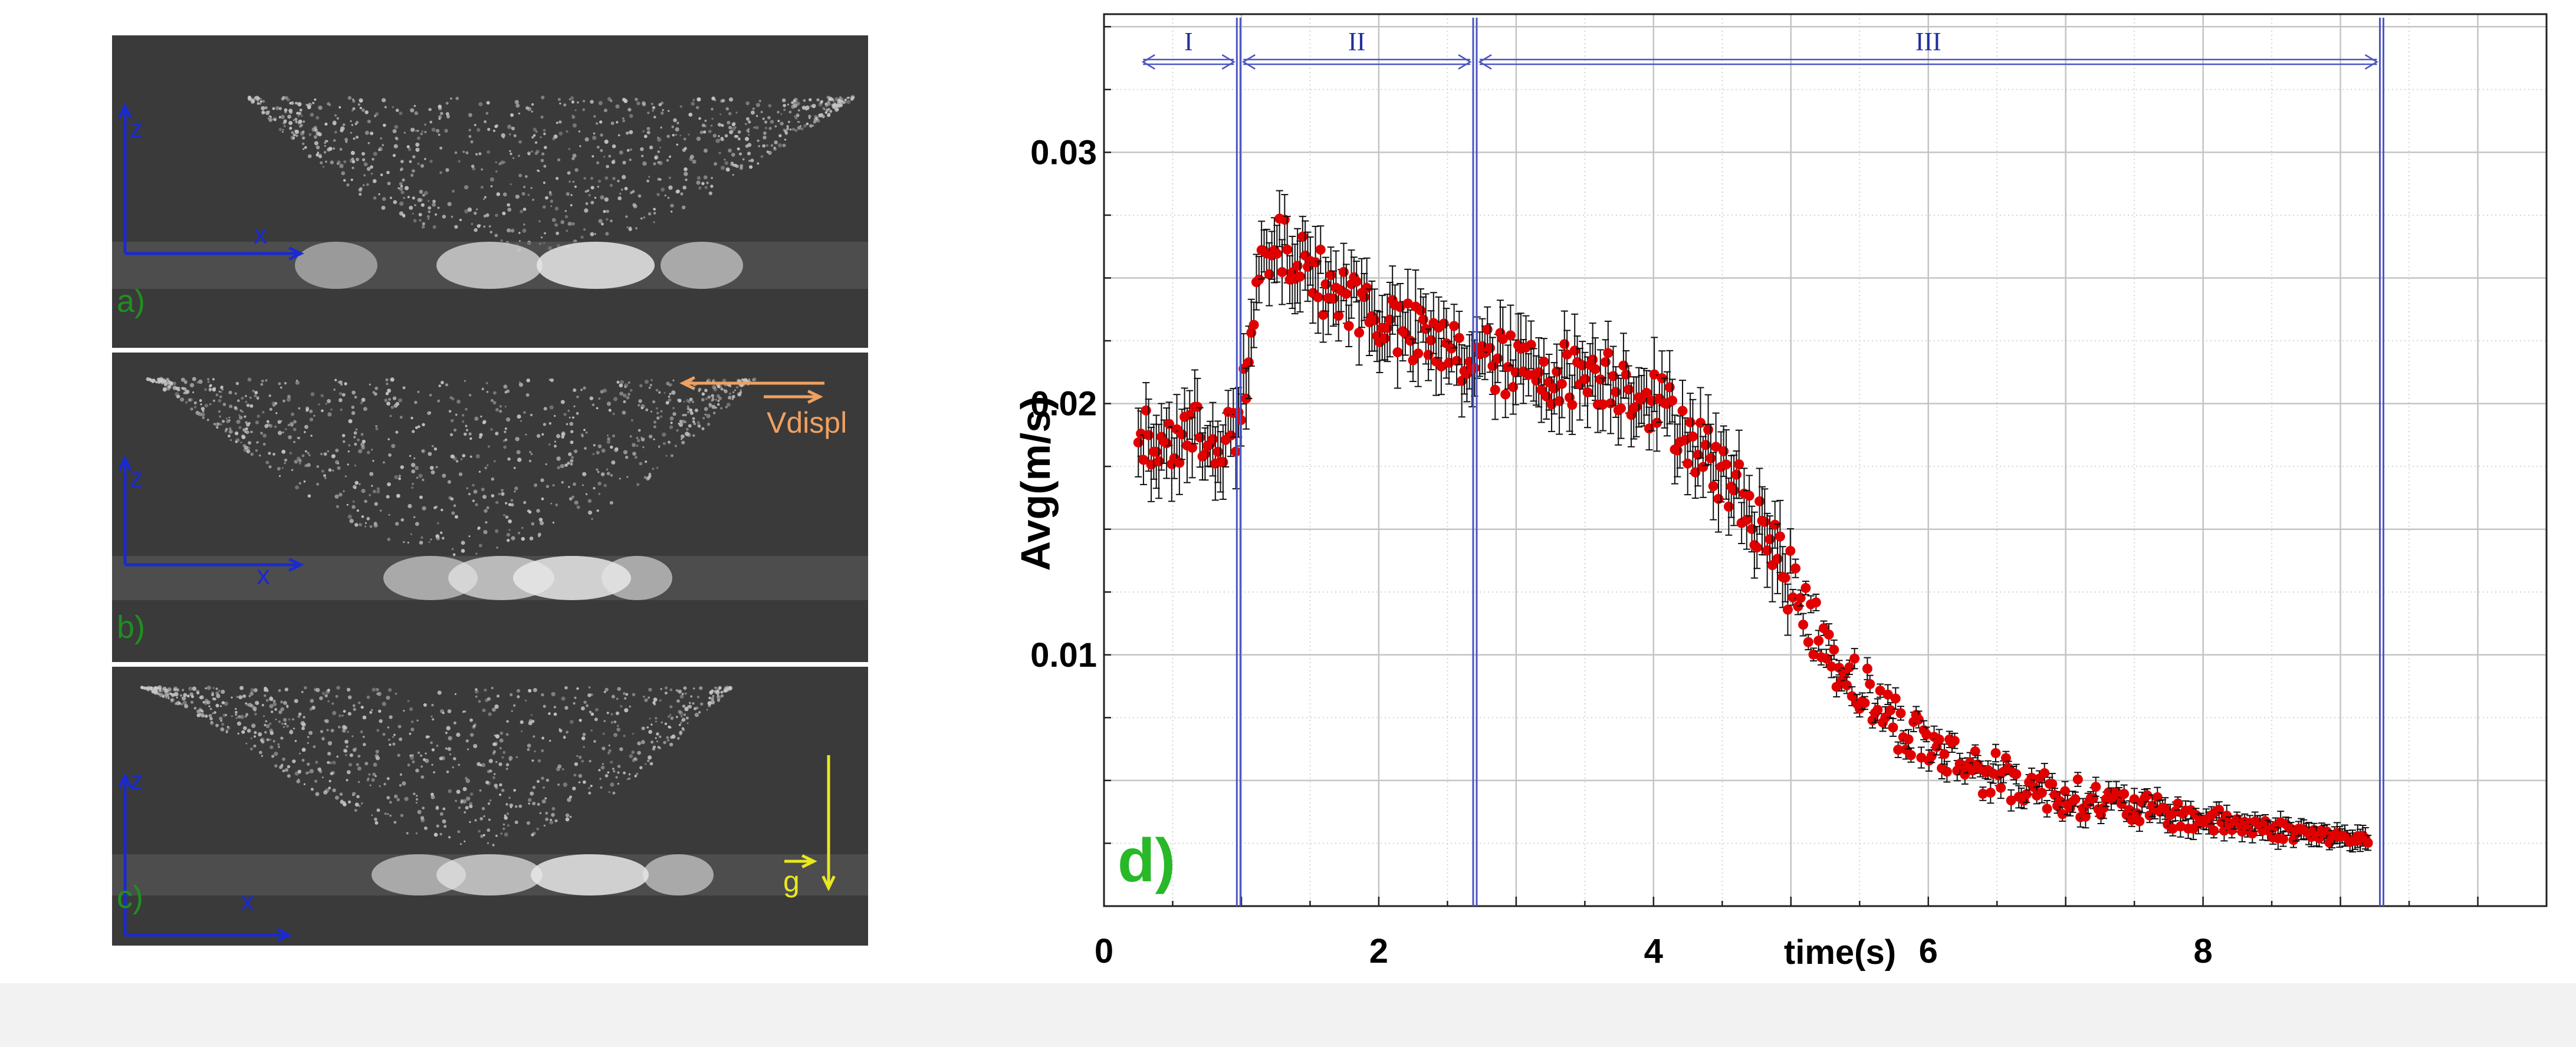 The height and width of the screenshot is (1047, 2576). What do you see at coordinates (131, 627) in the screenshot?
I see `panel-label-b: b)` at bounding box center [131, 627].